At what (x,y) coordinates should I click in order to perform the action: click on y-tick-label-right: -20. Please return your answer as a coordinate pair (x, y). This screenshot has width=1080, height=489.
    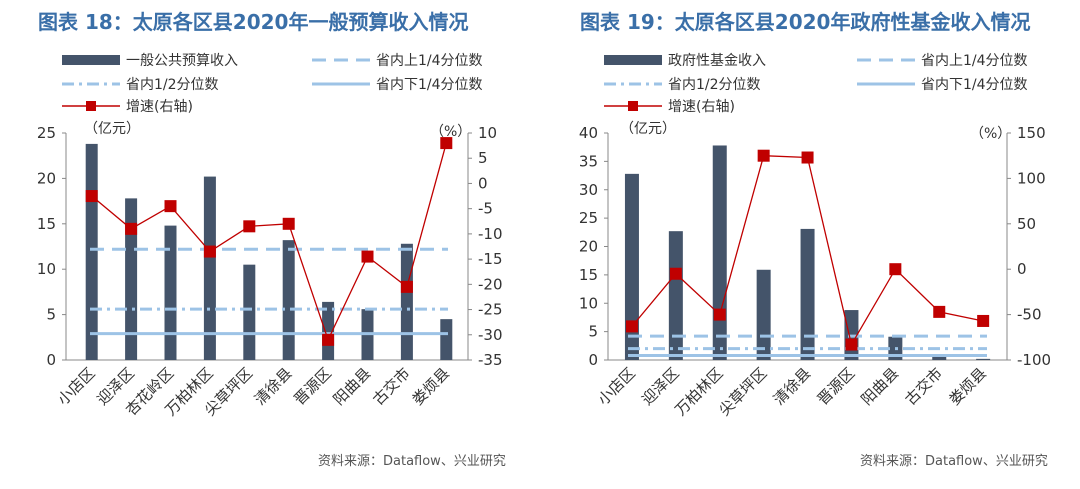
    Looking at the image, I should click on (490, 284).